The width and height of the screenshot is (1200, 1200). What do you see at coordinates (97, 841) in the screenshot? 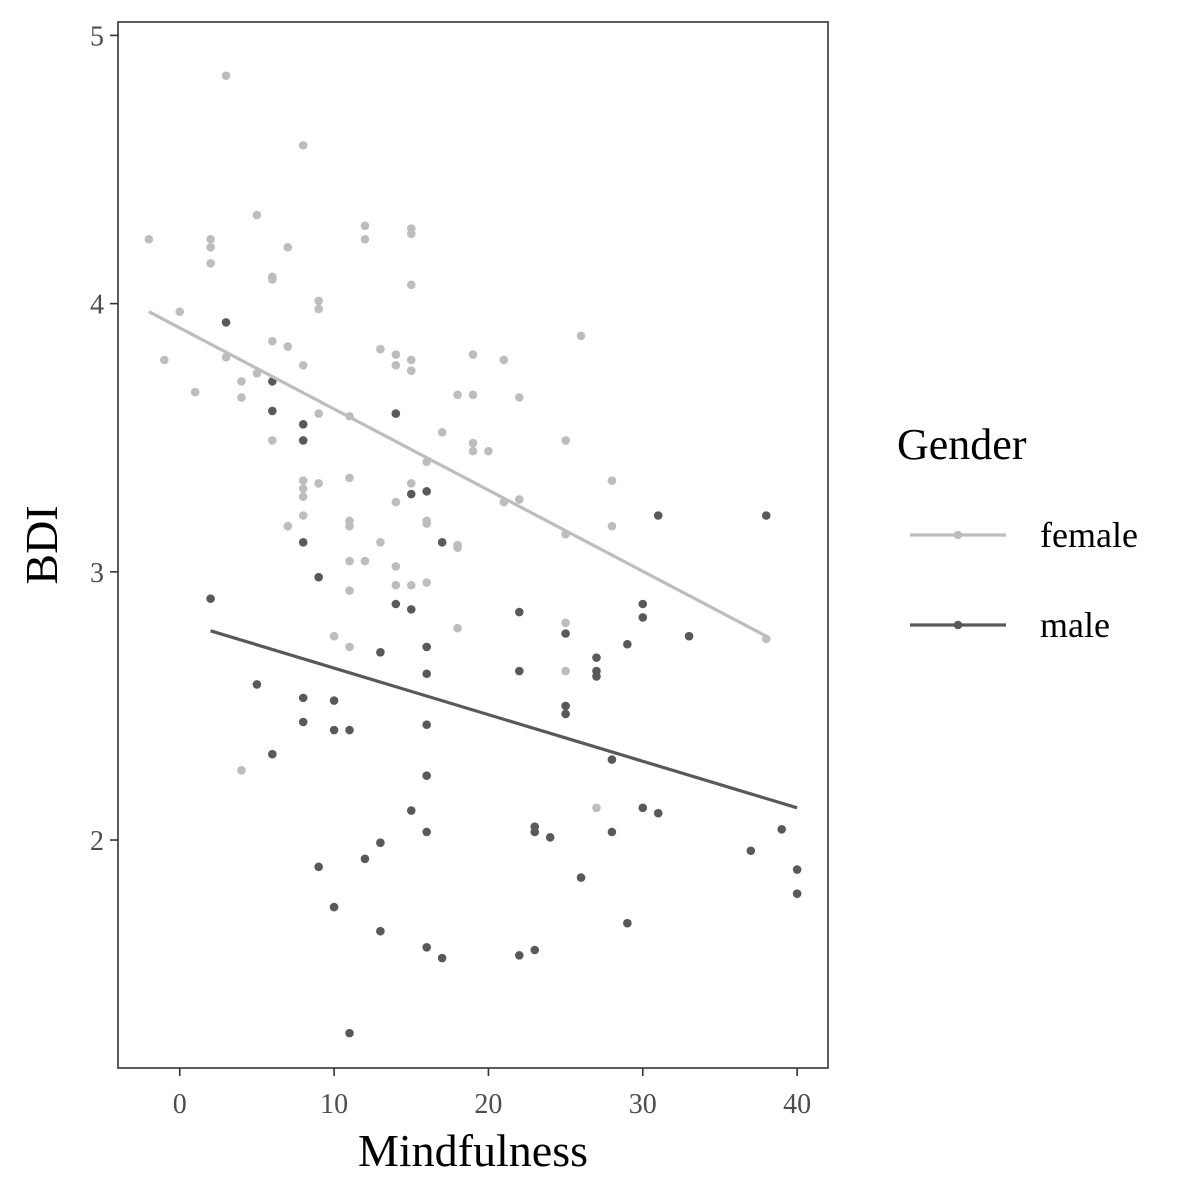
I see `y-tick-label: 2` at bounding box center [97, 841].